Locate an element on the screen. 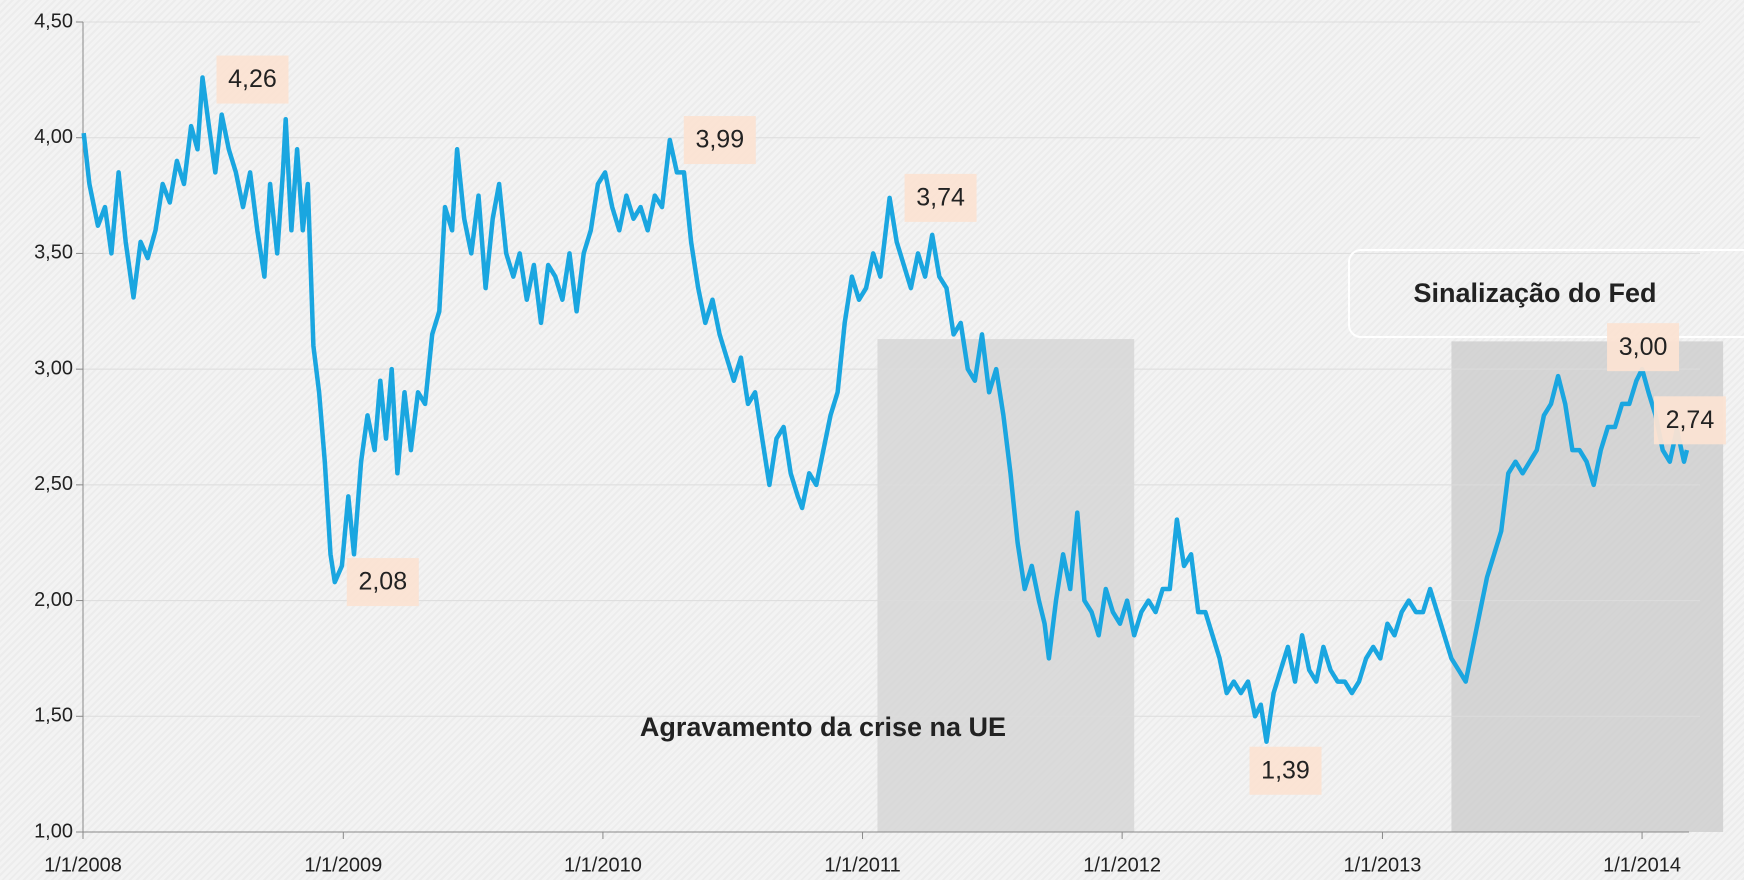  annotation-label: 1,39 is located at coordinates (1285, 770).